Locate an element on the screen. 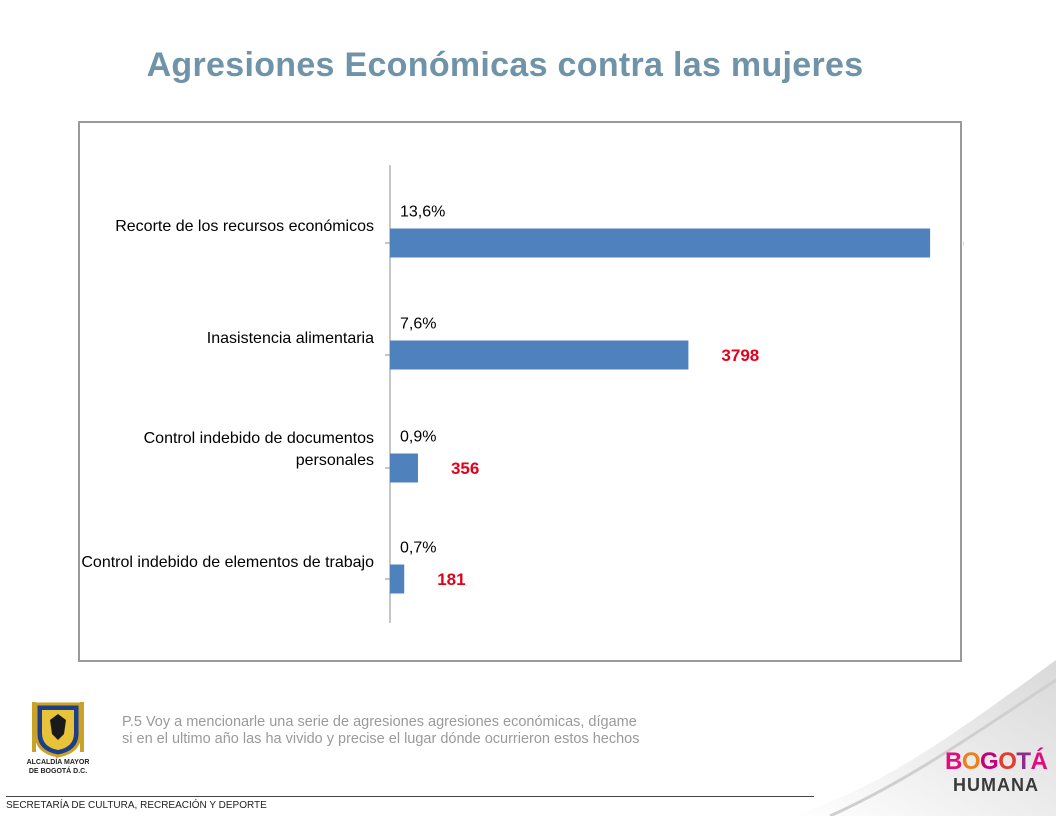 This screenshot has width=1056, height=816. percent-label: 0,9% is located at coordinates (418, 437).